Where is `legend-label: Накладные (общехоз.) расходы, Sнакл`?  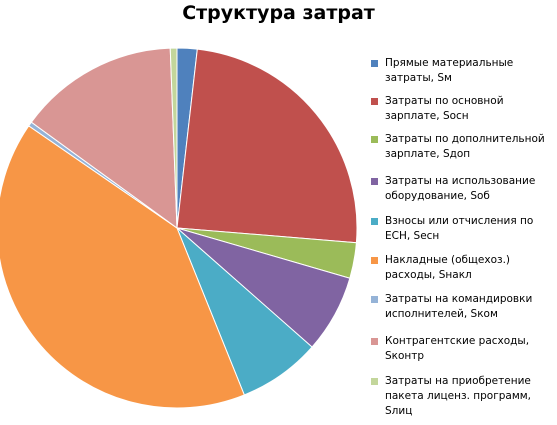
legend-label: Накладные (общехоз.) расходы, Sнакл is located at coordinates (448, 267).